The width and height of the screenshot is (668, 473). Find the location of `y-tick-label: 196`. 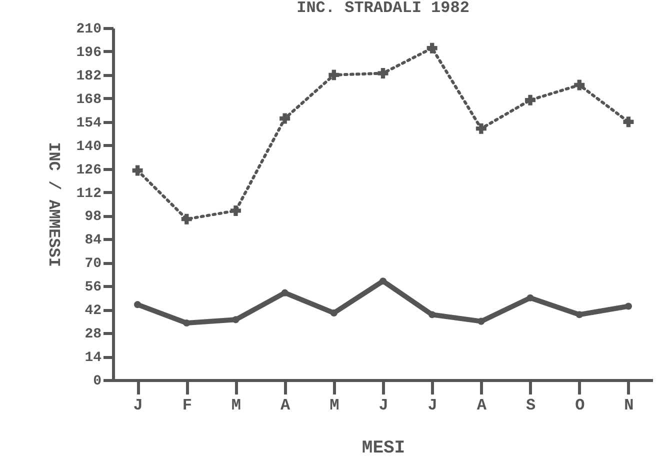

y-tick-label: 196 is located at coordinates (89, 52).